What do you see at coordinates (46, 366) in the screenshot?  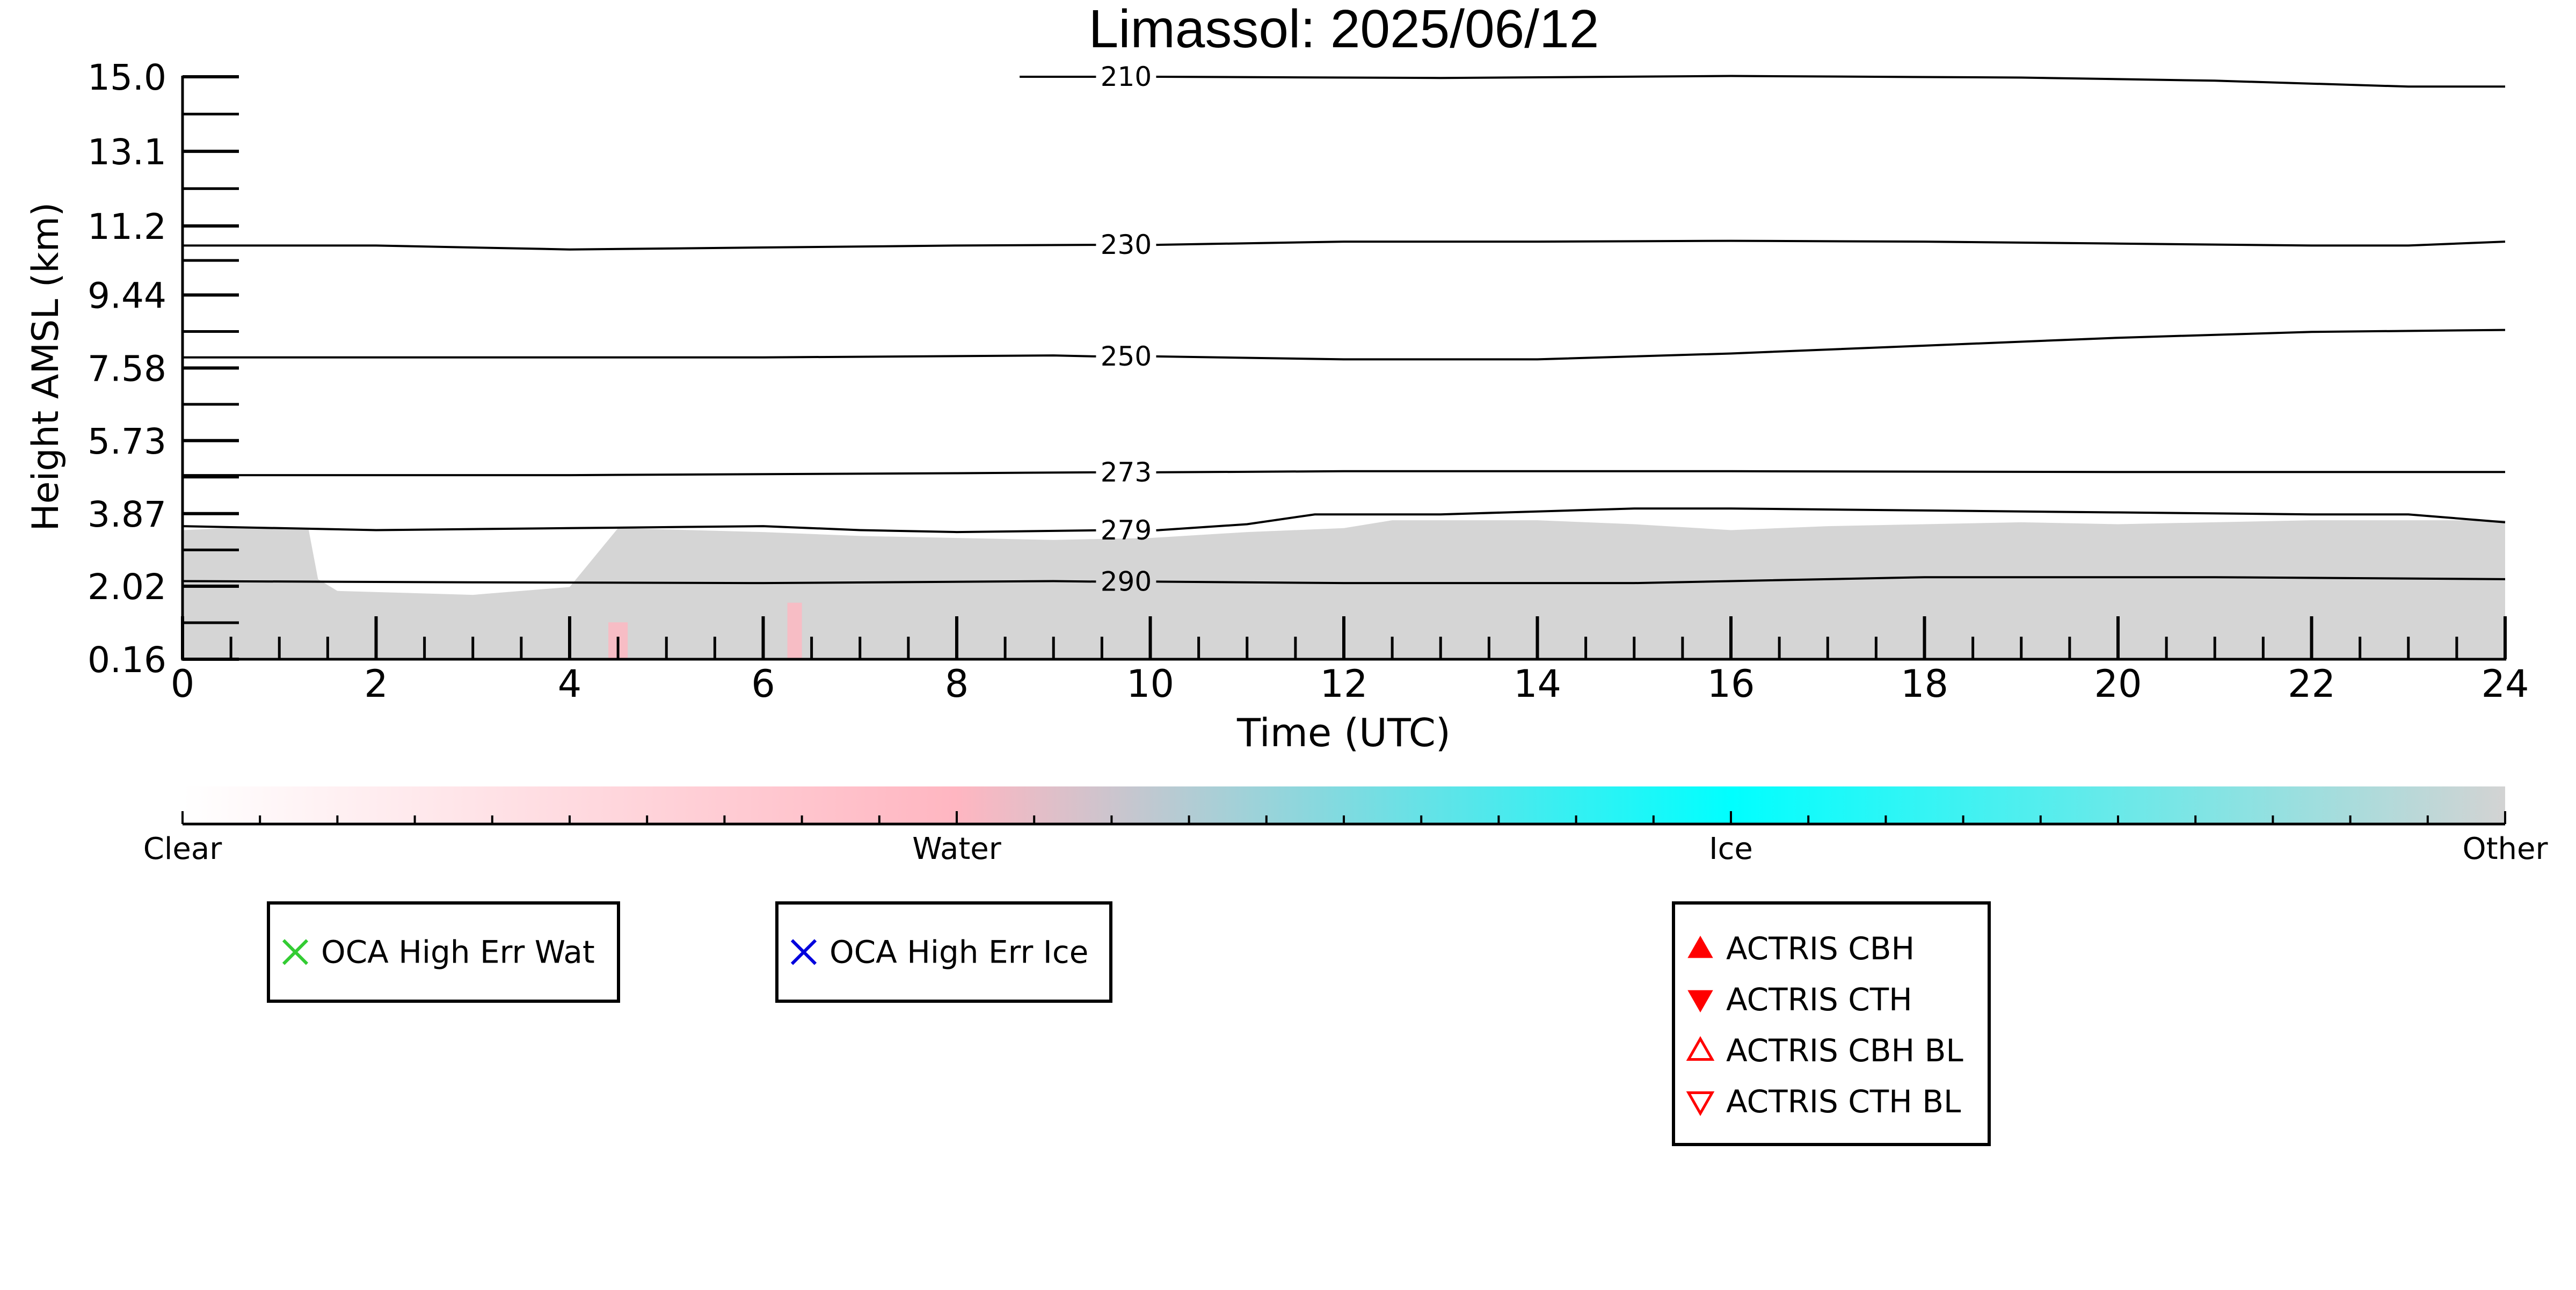 I see `y-axis-label: Height AMSL (km)` at bounding box center [46, 366].